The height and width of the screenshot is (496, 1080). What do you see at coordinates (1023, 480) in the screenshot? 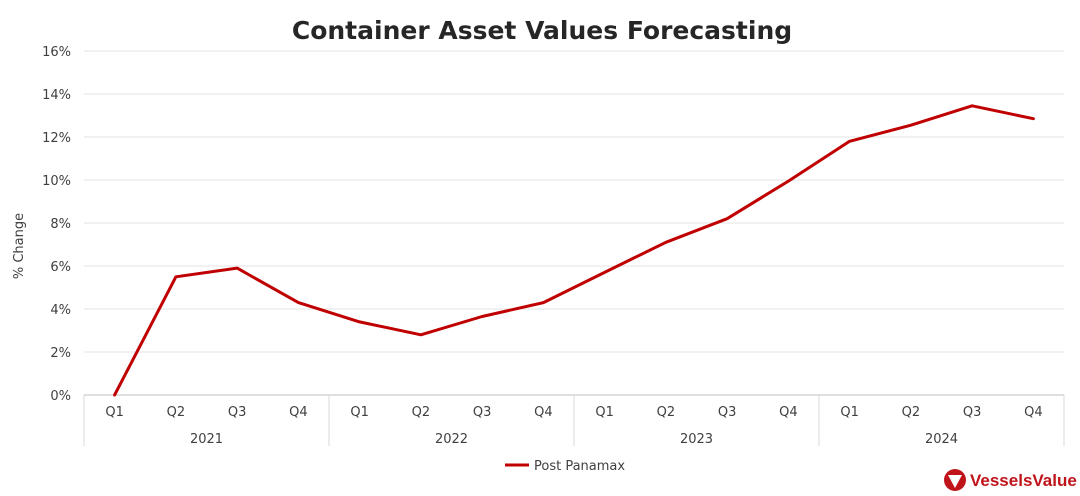
I see `brand-name: VesselsValue` at bounding box center [1023, 480].